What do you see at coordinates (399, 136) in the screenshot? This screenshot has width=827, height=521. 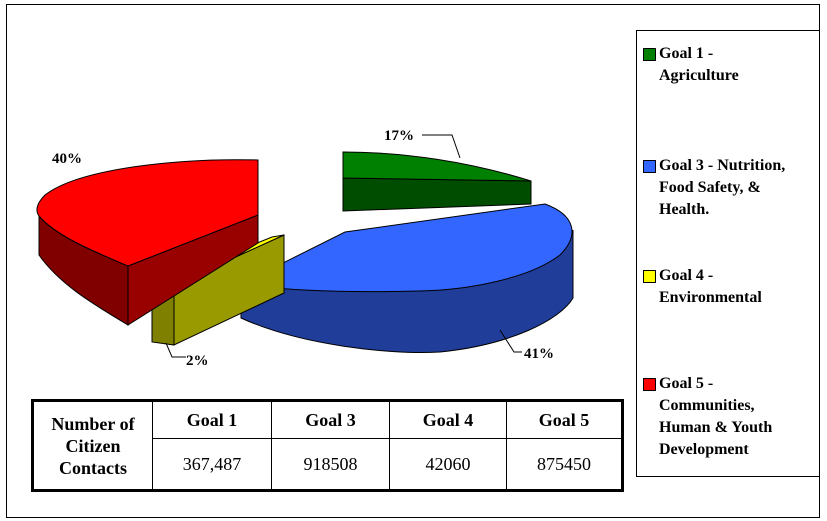 I see `pct-label-goal-1: 17%` at bounding box center [399, 136].